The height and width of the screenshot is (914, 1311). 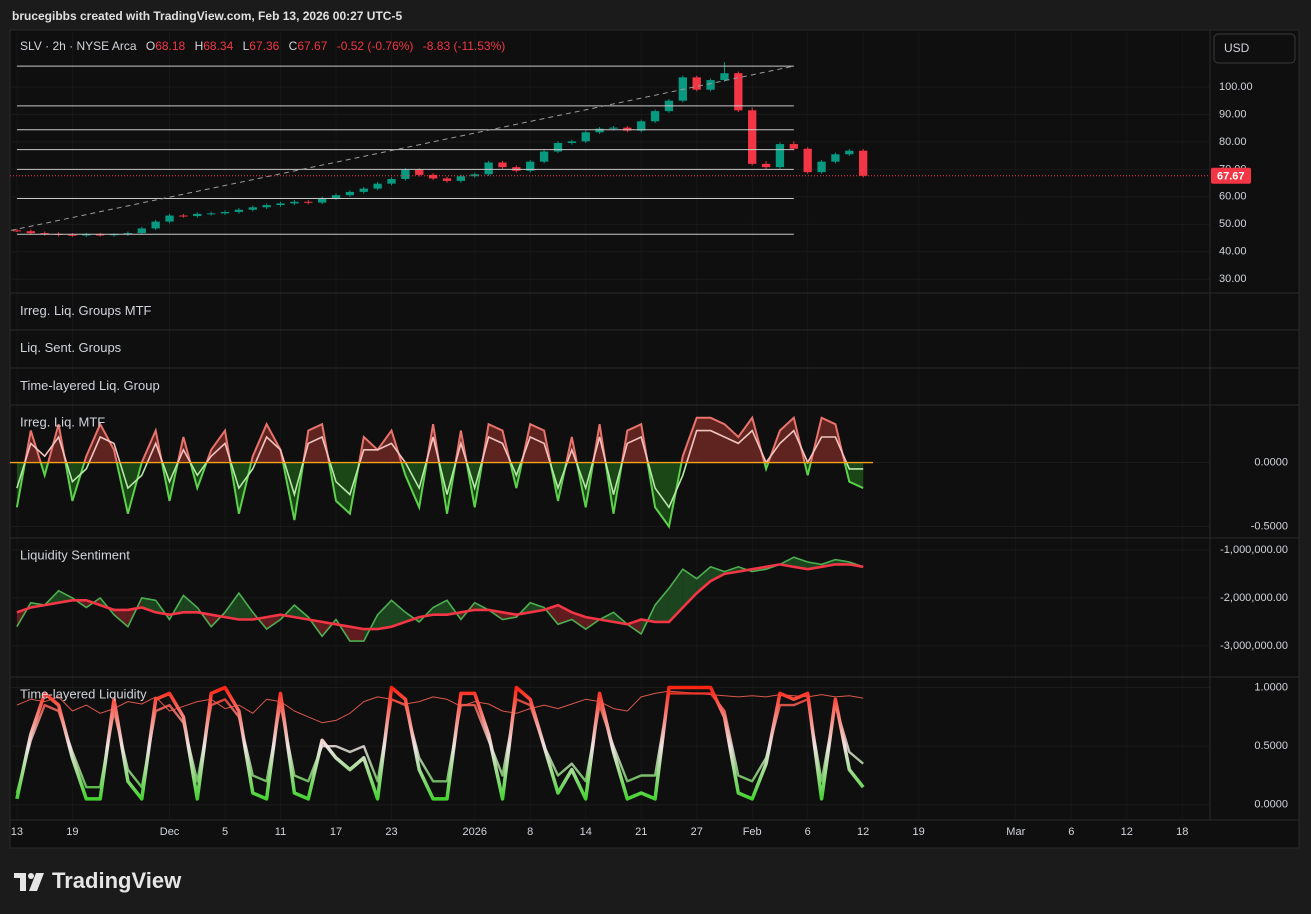 I want to click on symbol: SLV · 2h · NYSE Arca, so click(x=78, y=46).